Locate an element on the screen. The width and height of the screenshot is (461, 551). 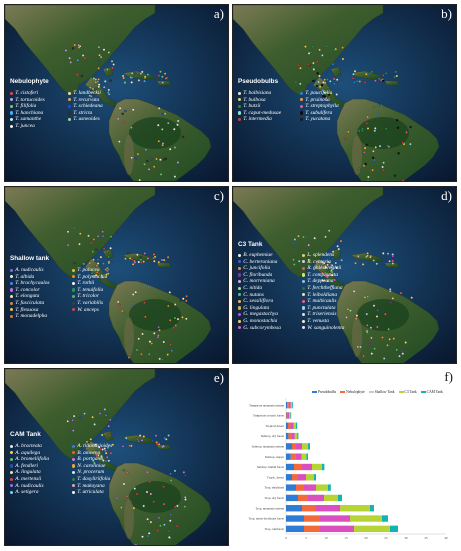
legend-species-name: C. morreniana is located at coordinates (259, 281).